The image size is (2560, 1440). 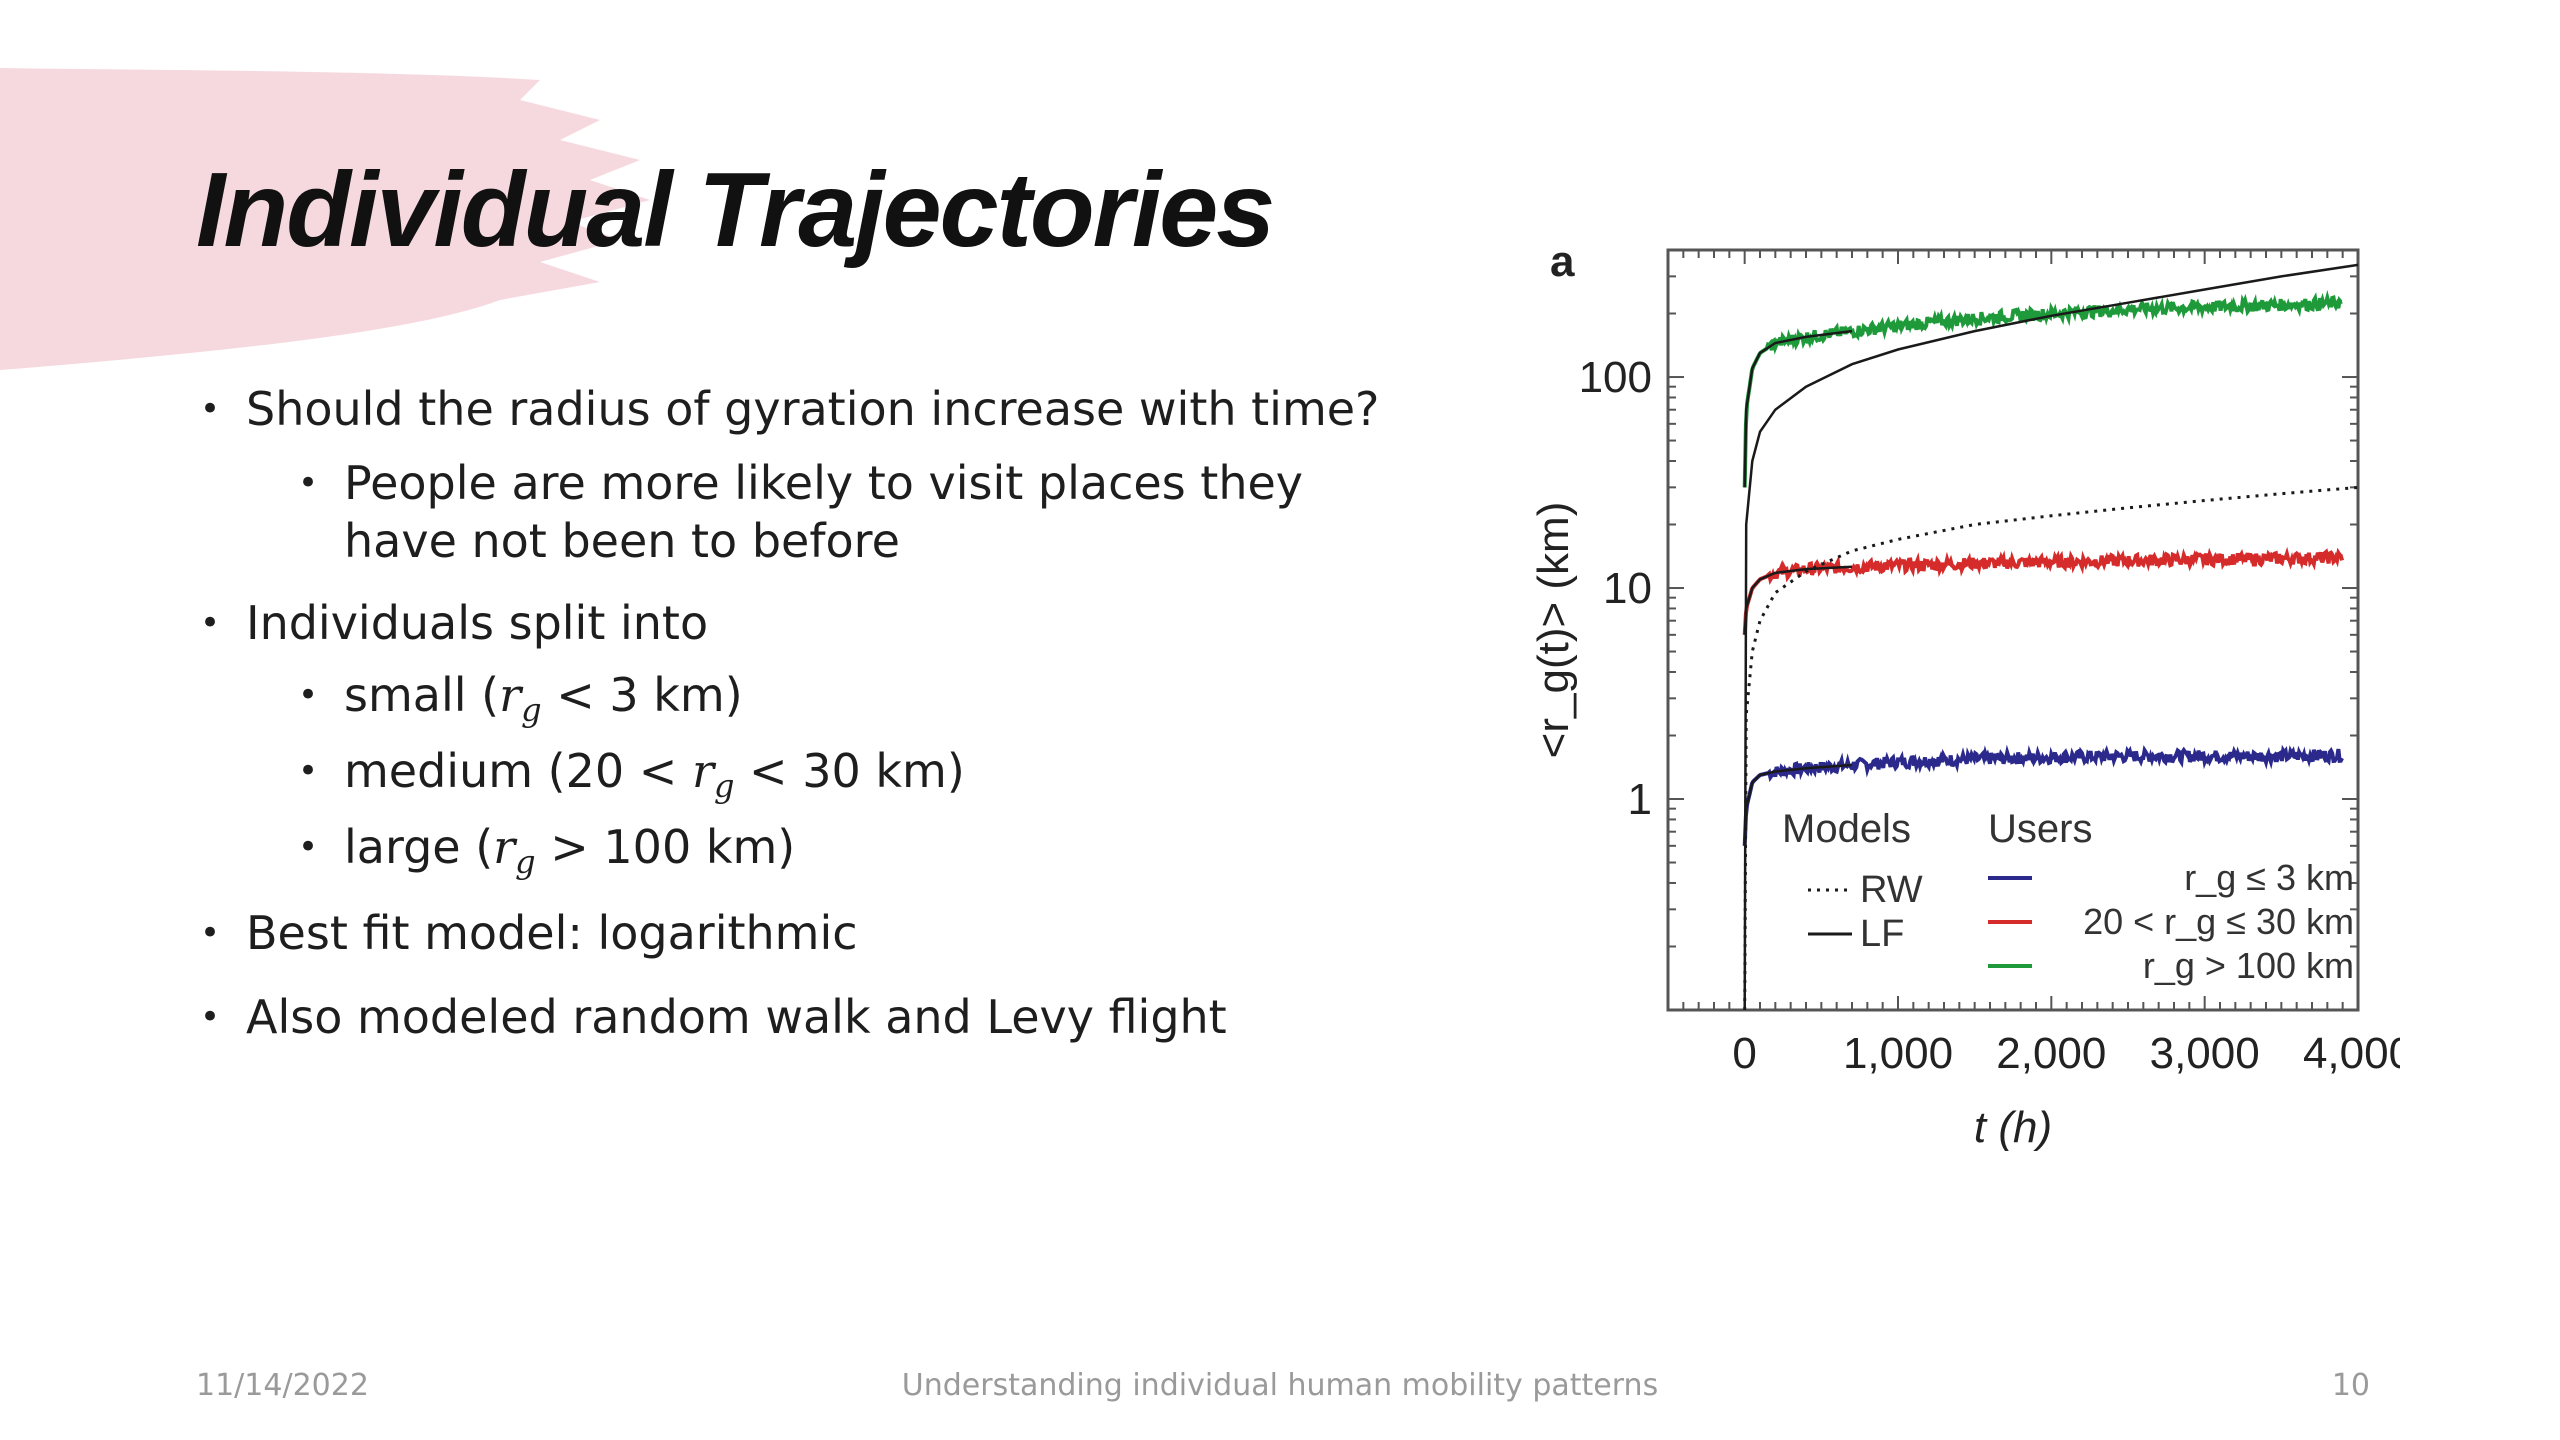 I want to click on footer-date: 11/14/2022, so click(x=282, y=1385).